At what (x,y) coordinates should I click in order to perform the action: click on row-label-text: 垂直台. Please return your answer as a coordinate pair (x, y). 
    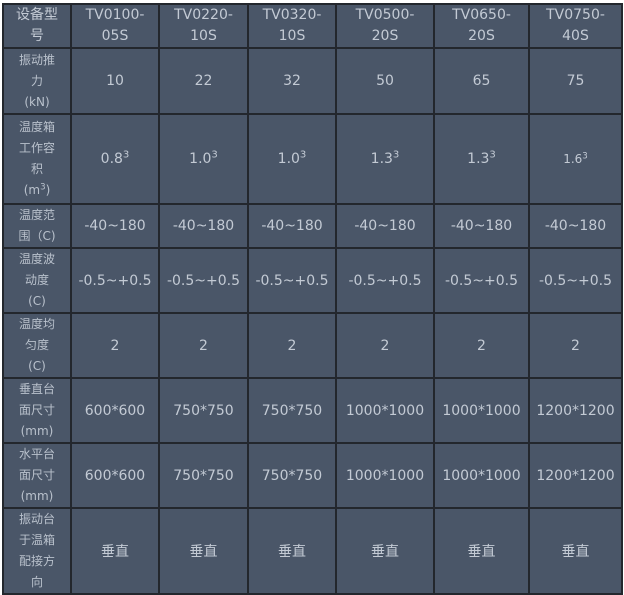
    Looking at the image, I should click on (36, 389).